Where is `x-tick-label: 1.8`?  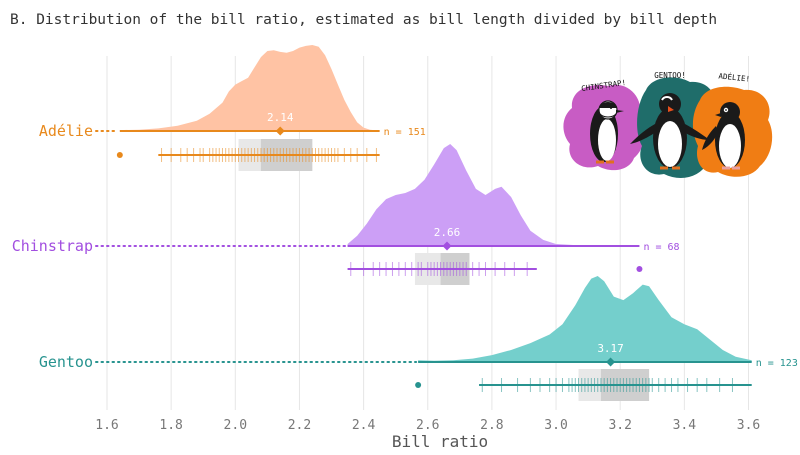 x-tick-label: 1.8 is located at coordinates (170, 425).